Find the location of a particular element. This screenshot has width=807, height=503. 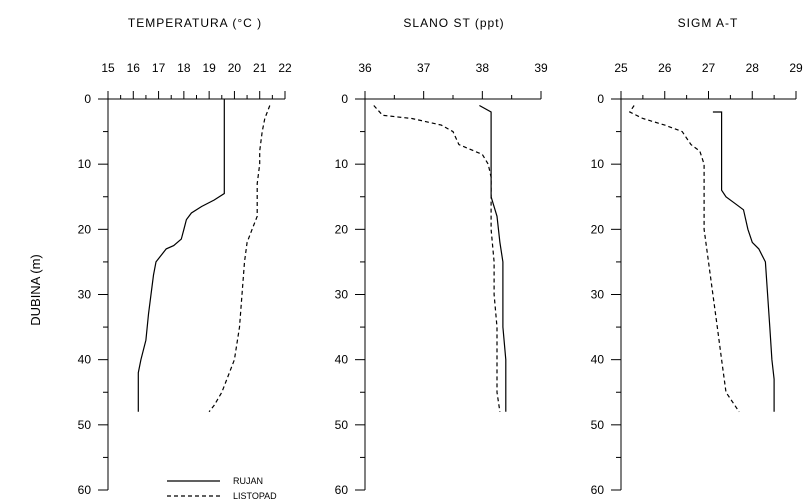

x-tick-label: 38 is located at coordinates (483, 68).